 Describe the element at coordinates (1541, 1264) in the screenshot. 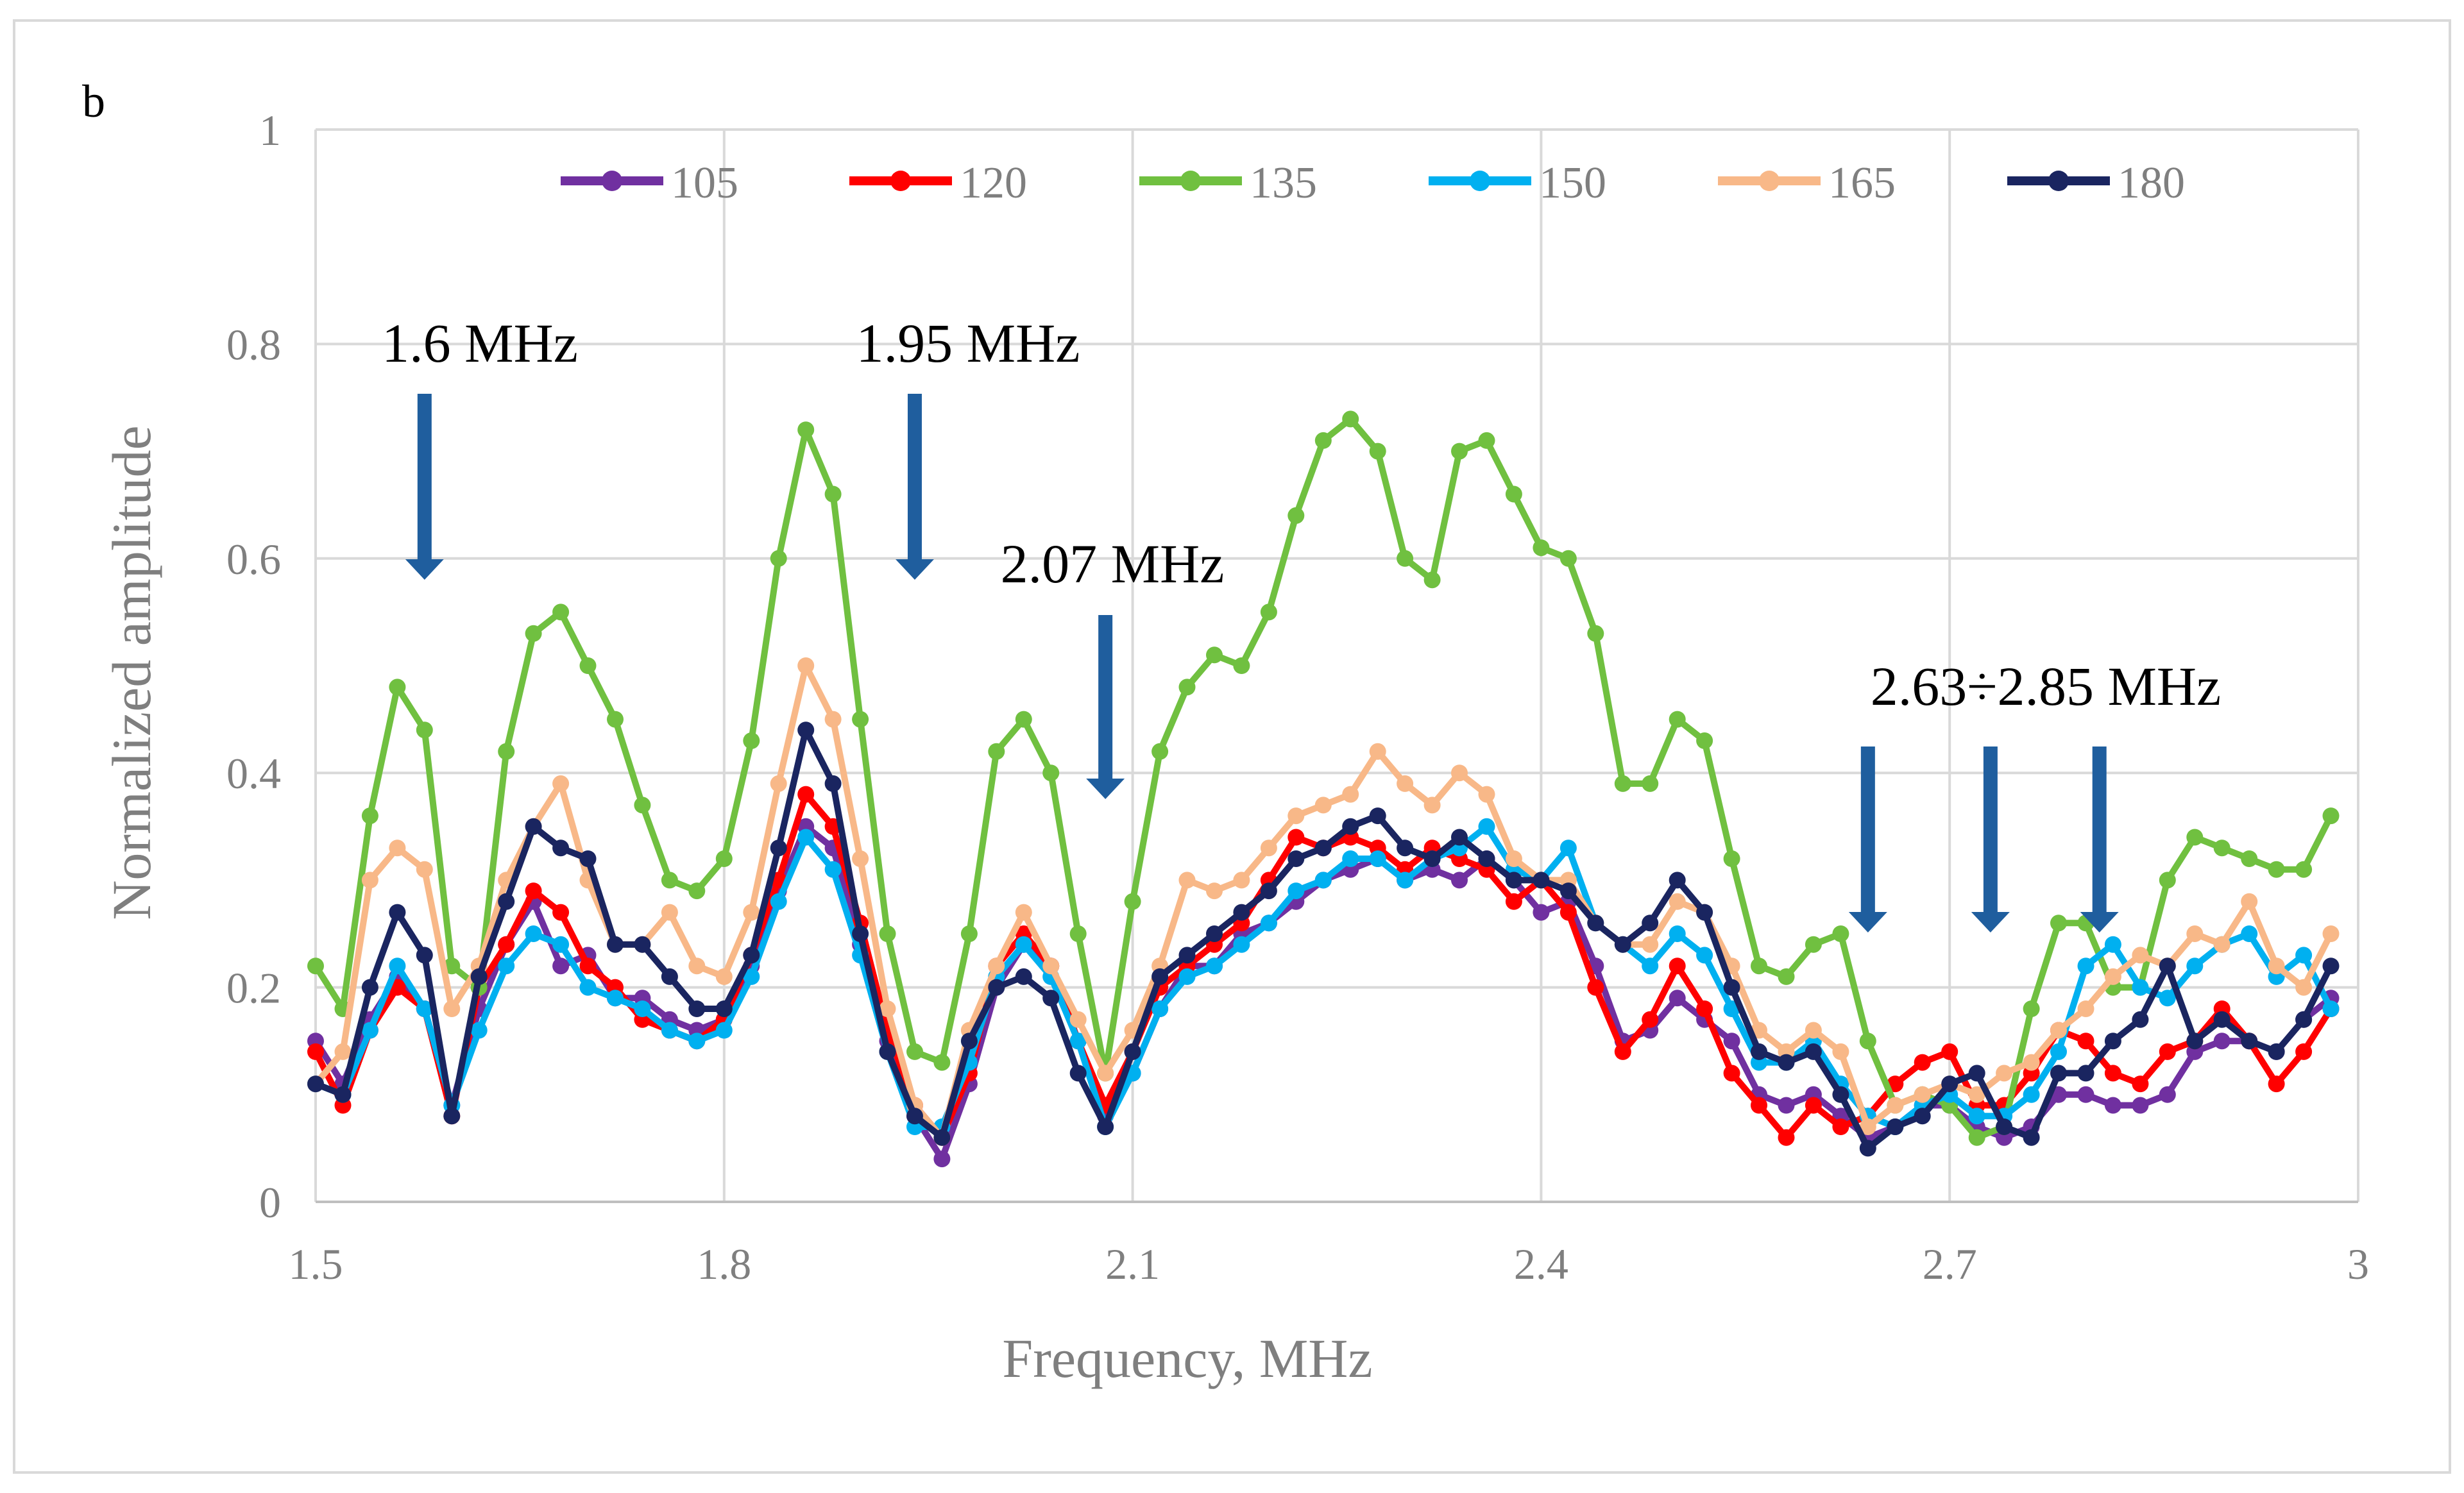

I see `x-tick-label: 2.4` at that location.